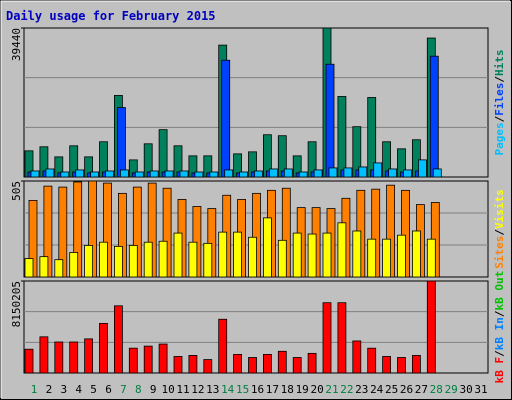 The width and height of the screenshot is (512, 400). What do you see at coordinates (182, 389) in the screenshot?
I see `x-tick-label: 11` at bounding box center [182, 389].